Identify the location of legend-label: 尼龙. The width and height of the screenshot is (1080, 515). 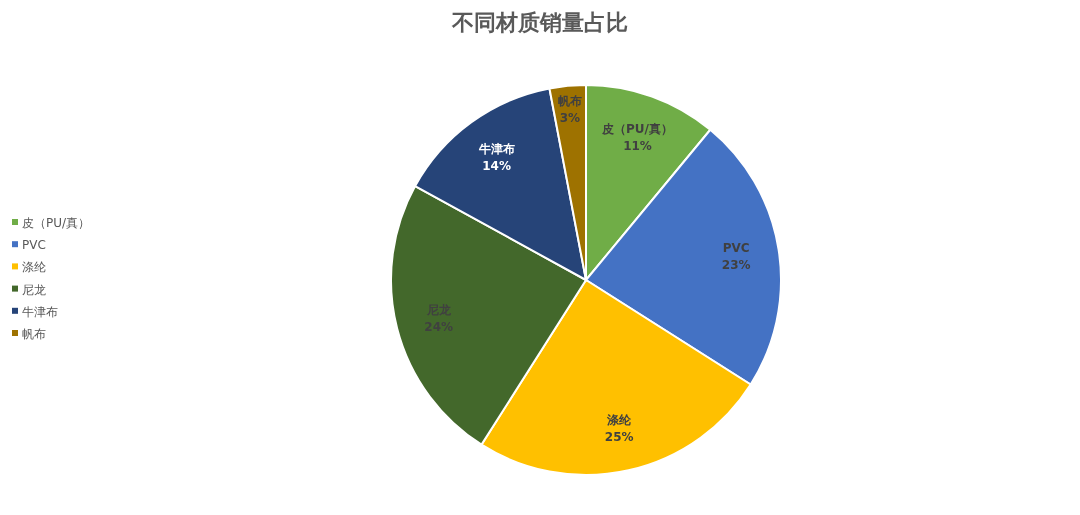
(34, 289).